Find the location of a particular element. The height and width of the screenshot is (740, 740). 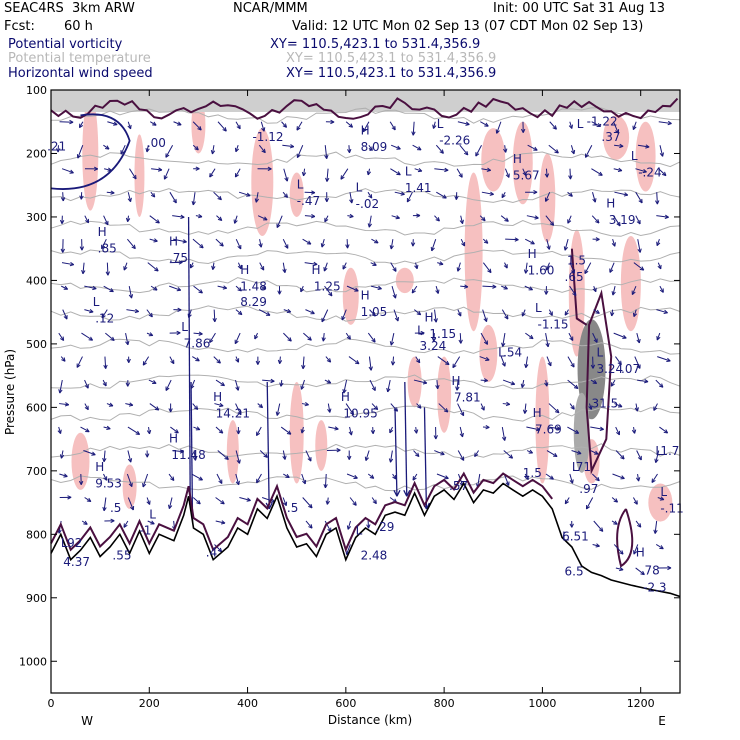

contour-label: 6.5 is located at coordinates (574, 572).